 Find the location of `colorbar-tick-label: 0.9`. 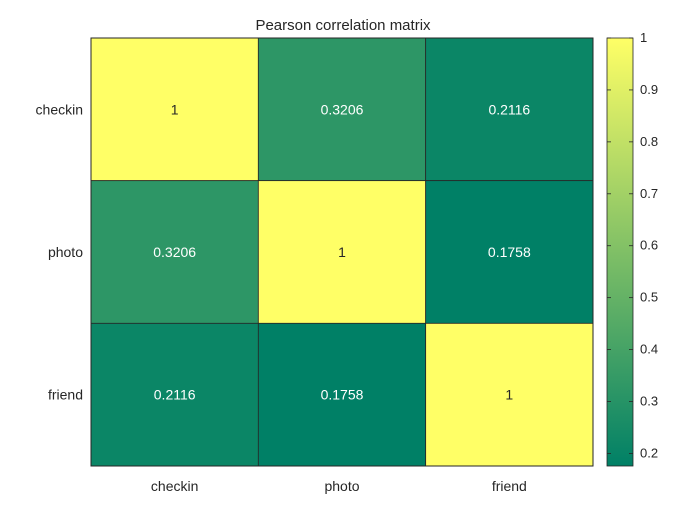

colorbar-tick-label: 0.9 is located at coordinates (649, 89).